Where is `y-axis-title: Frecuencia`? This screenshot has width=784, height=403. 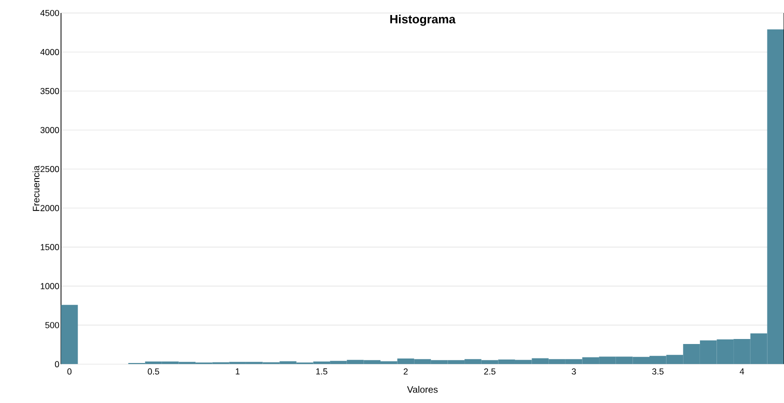 y-axis-title: Frecuencia is located at coordinates (36, 188).